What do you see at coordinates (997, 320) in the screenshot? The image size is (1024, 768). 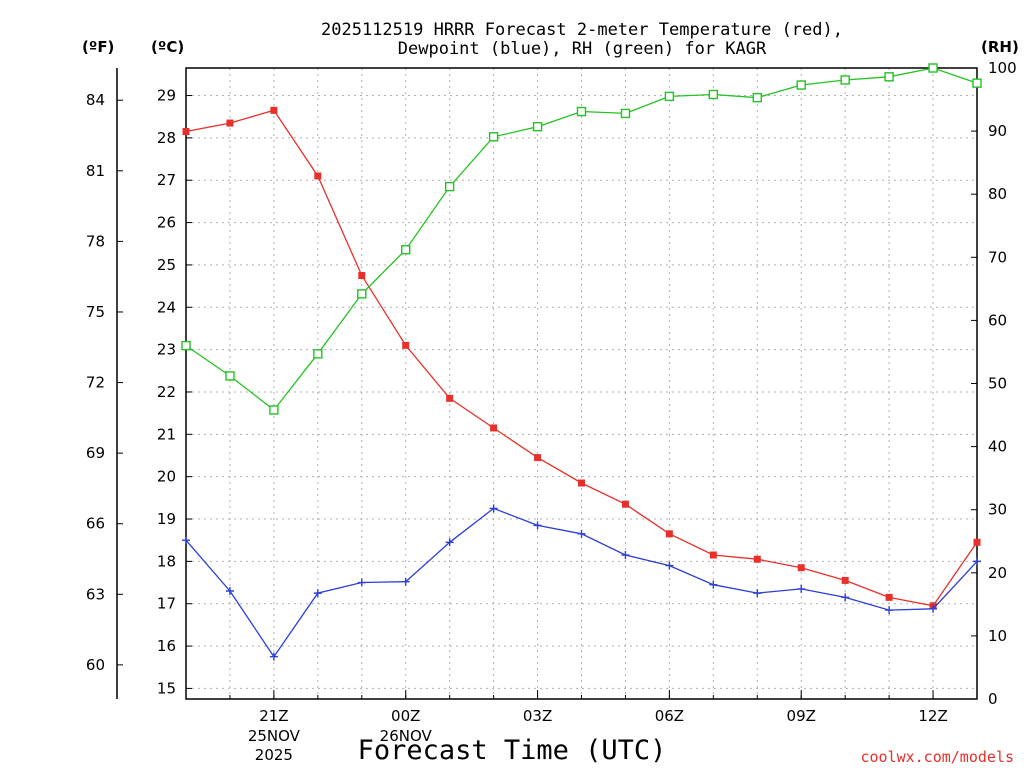 I see `rh-tick-label: 60` at bounding box center [997, 320].